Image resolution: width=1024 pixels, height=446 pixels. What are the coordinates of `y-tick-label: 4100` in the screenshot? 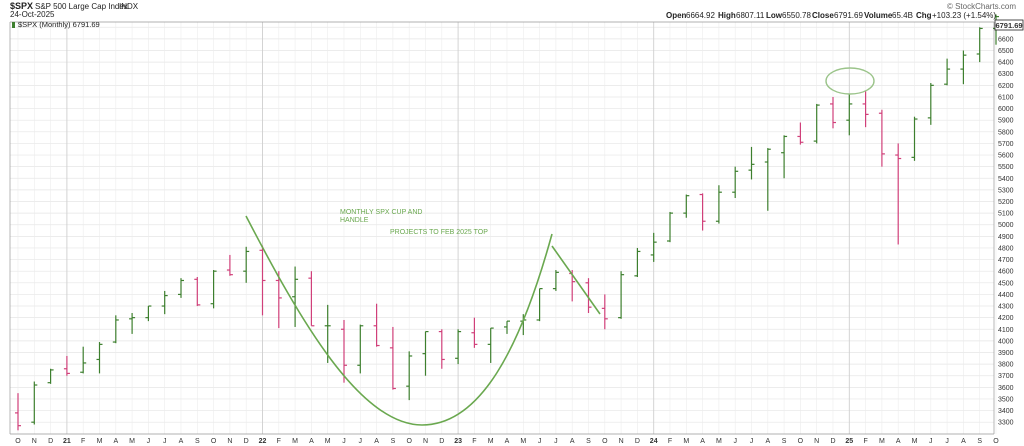 It's located at (1006, 330).